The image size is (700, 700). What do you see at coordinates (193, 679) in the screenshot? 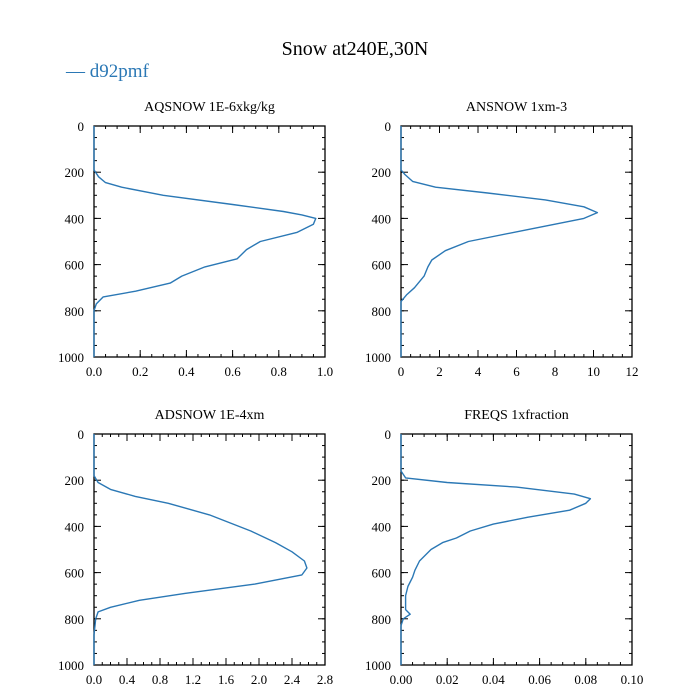
I see `x-tick-label: 1.2` at bounding box center [193, 679].